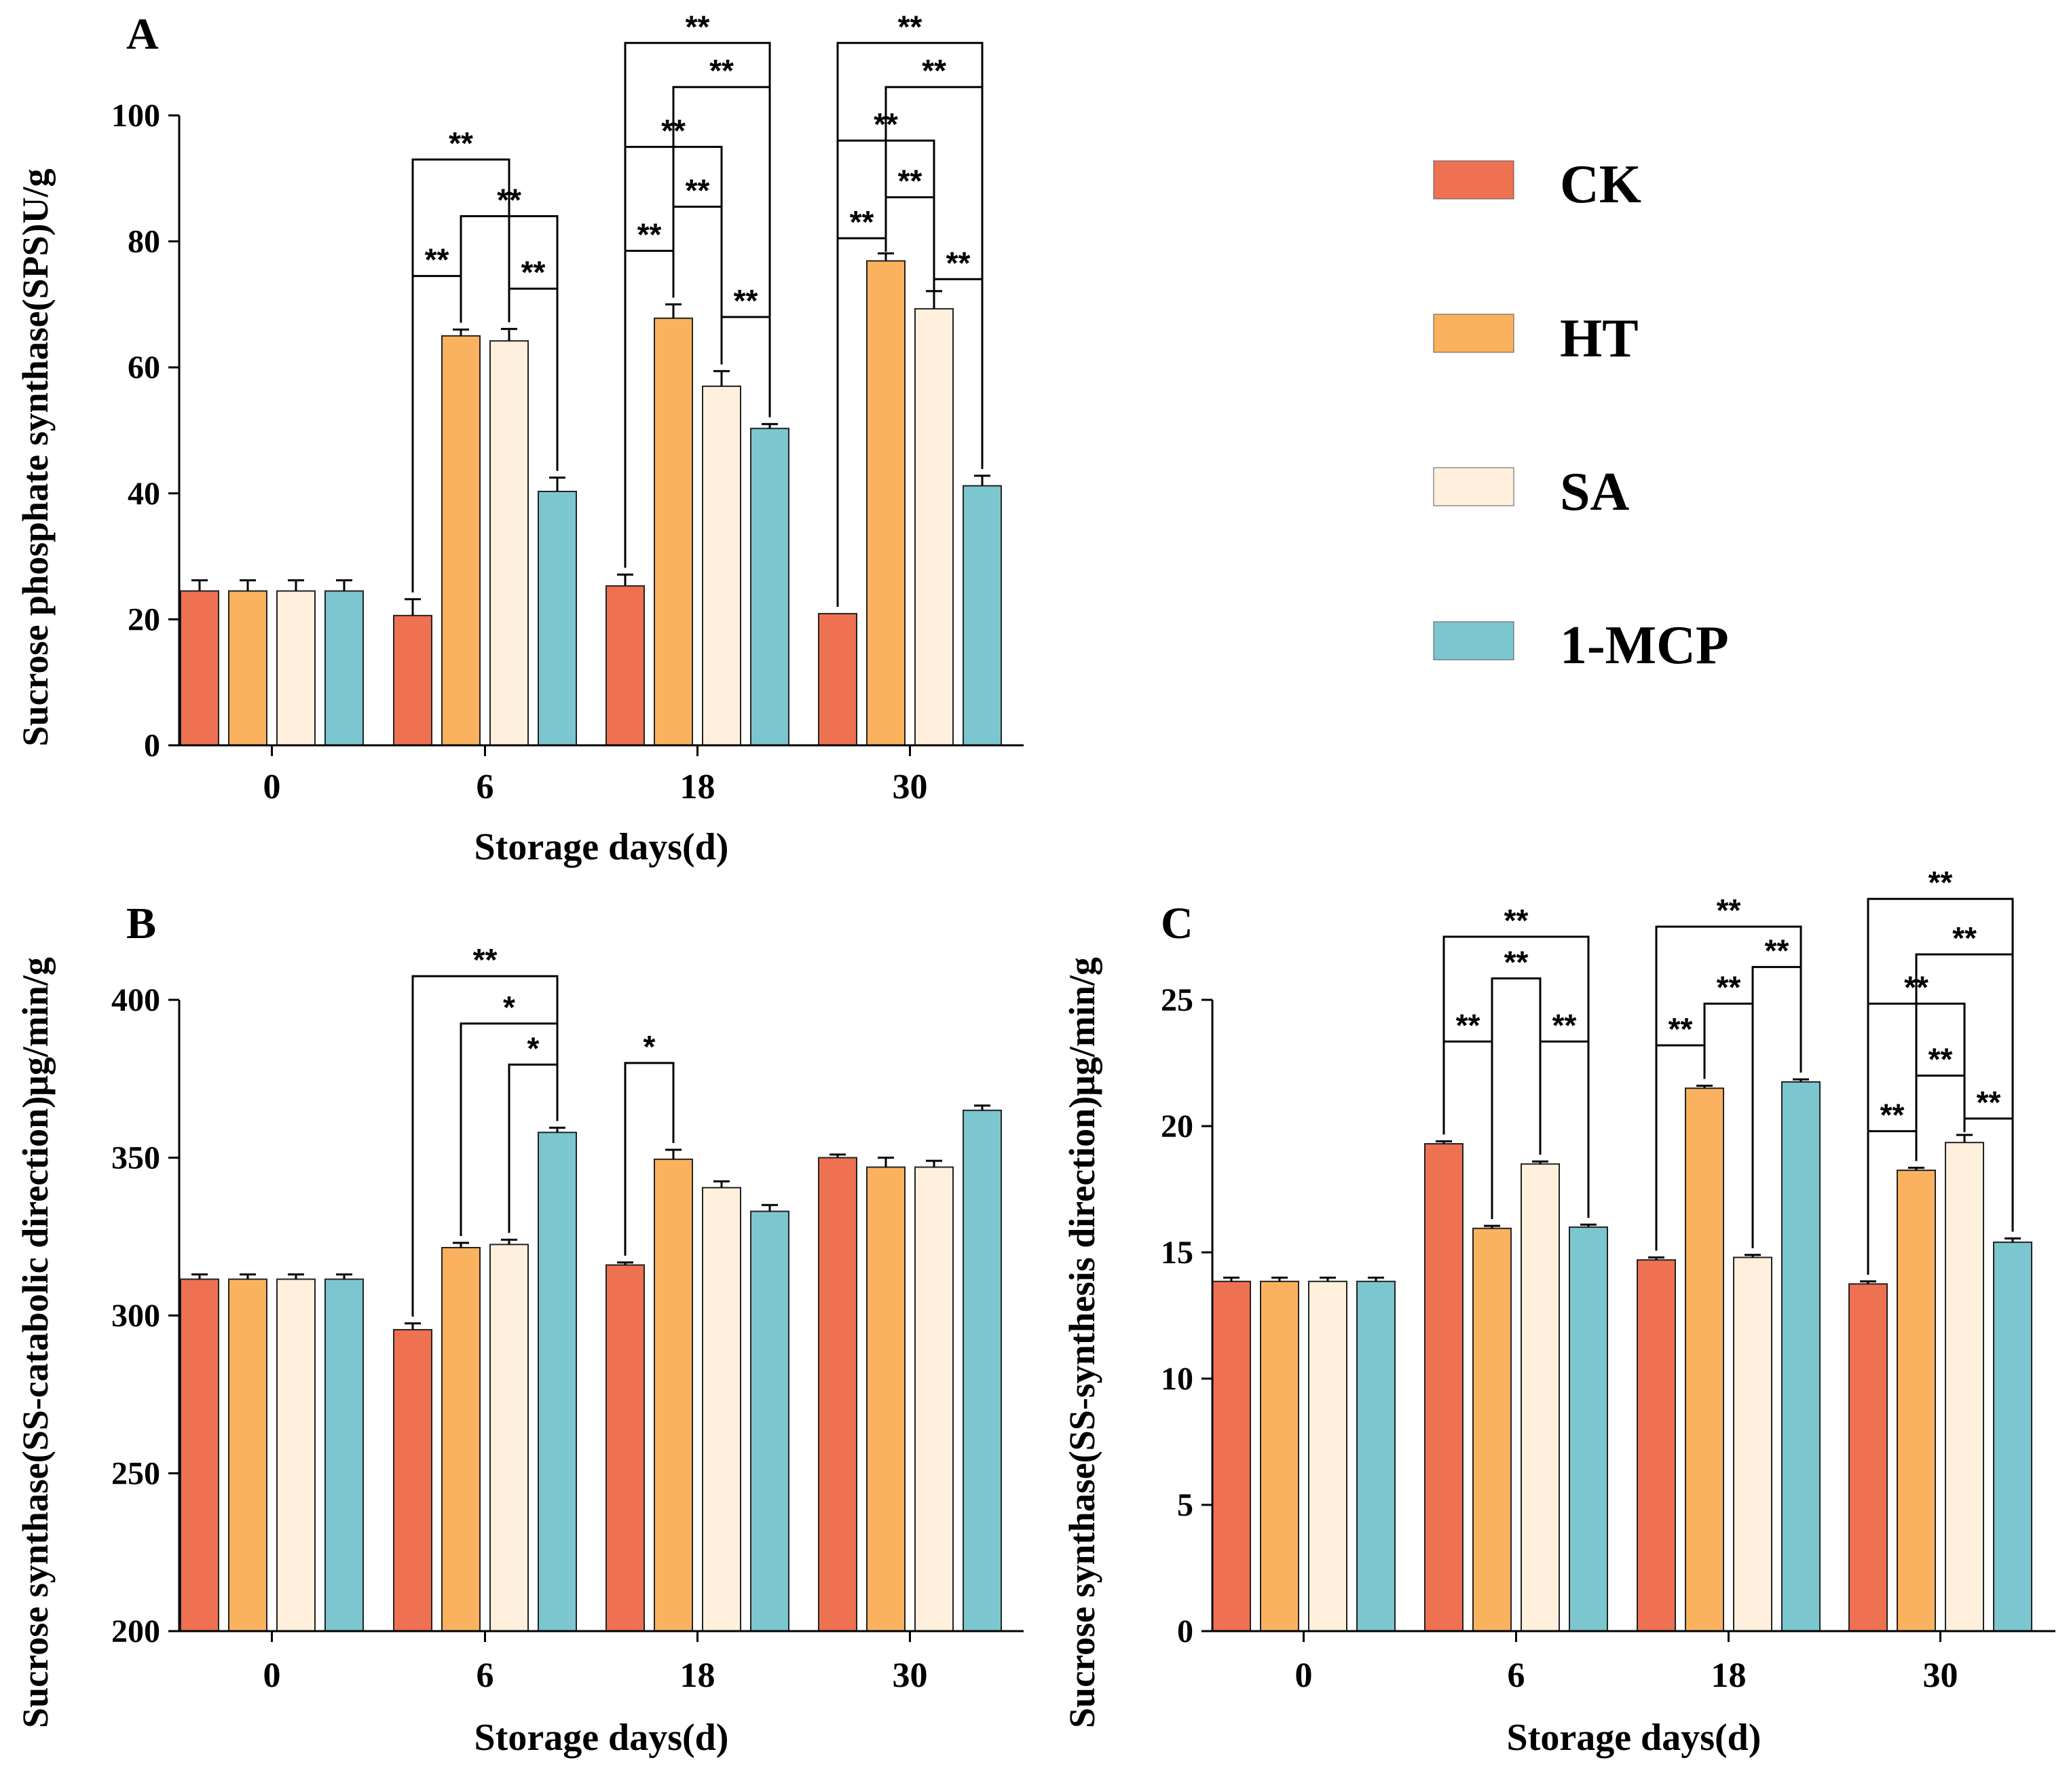 This screenshot has height=1792, width=2069. I want to click on y-tick-label: 300, so click(135, 1316).